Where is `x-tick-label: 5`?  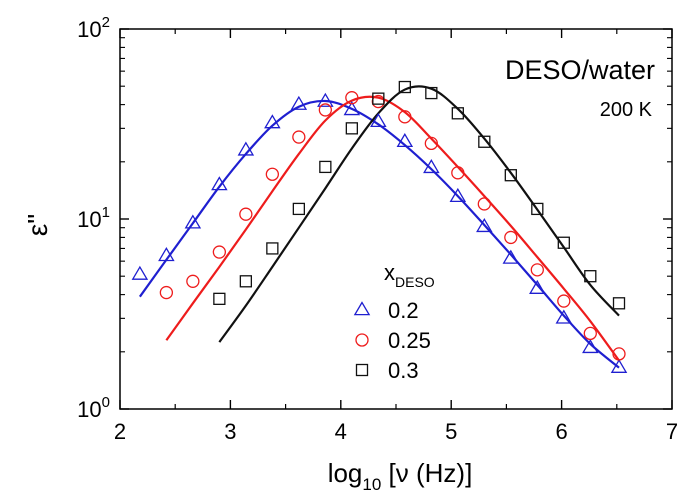
x-tick-label: 5 is located at coordinates (451, 431).